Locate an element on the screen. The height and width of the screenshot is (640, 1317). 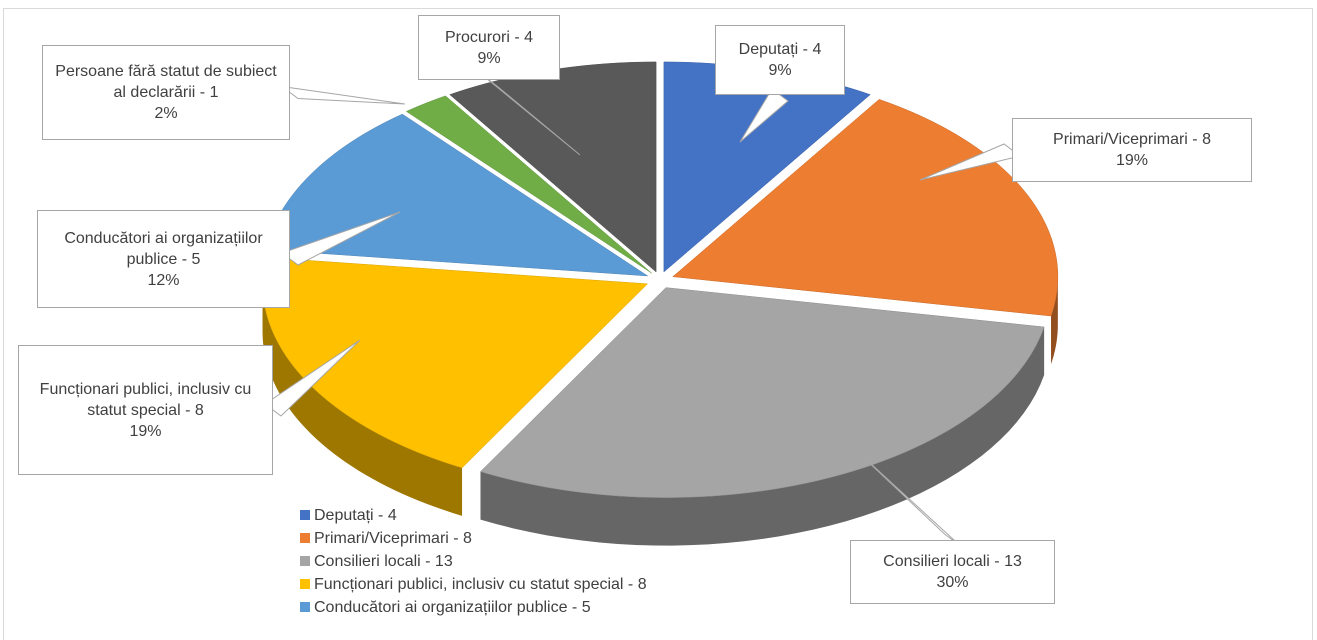
data-label-value: 2% is located at coordinates (166, 113).